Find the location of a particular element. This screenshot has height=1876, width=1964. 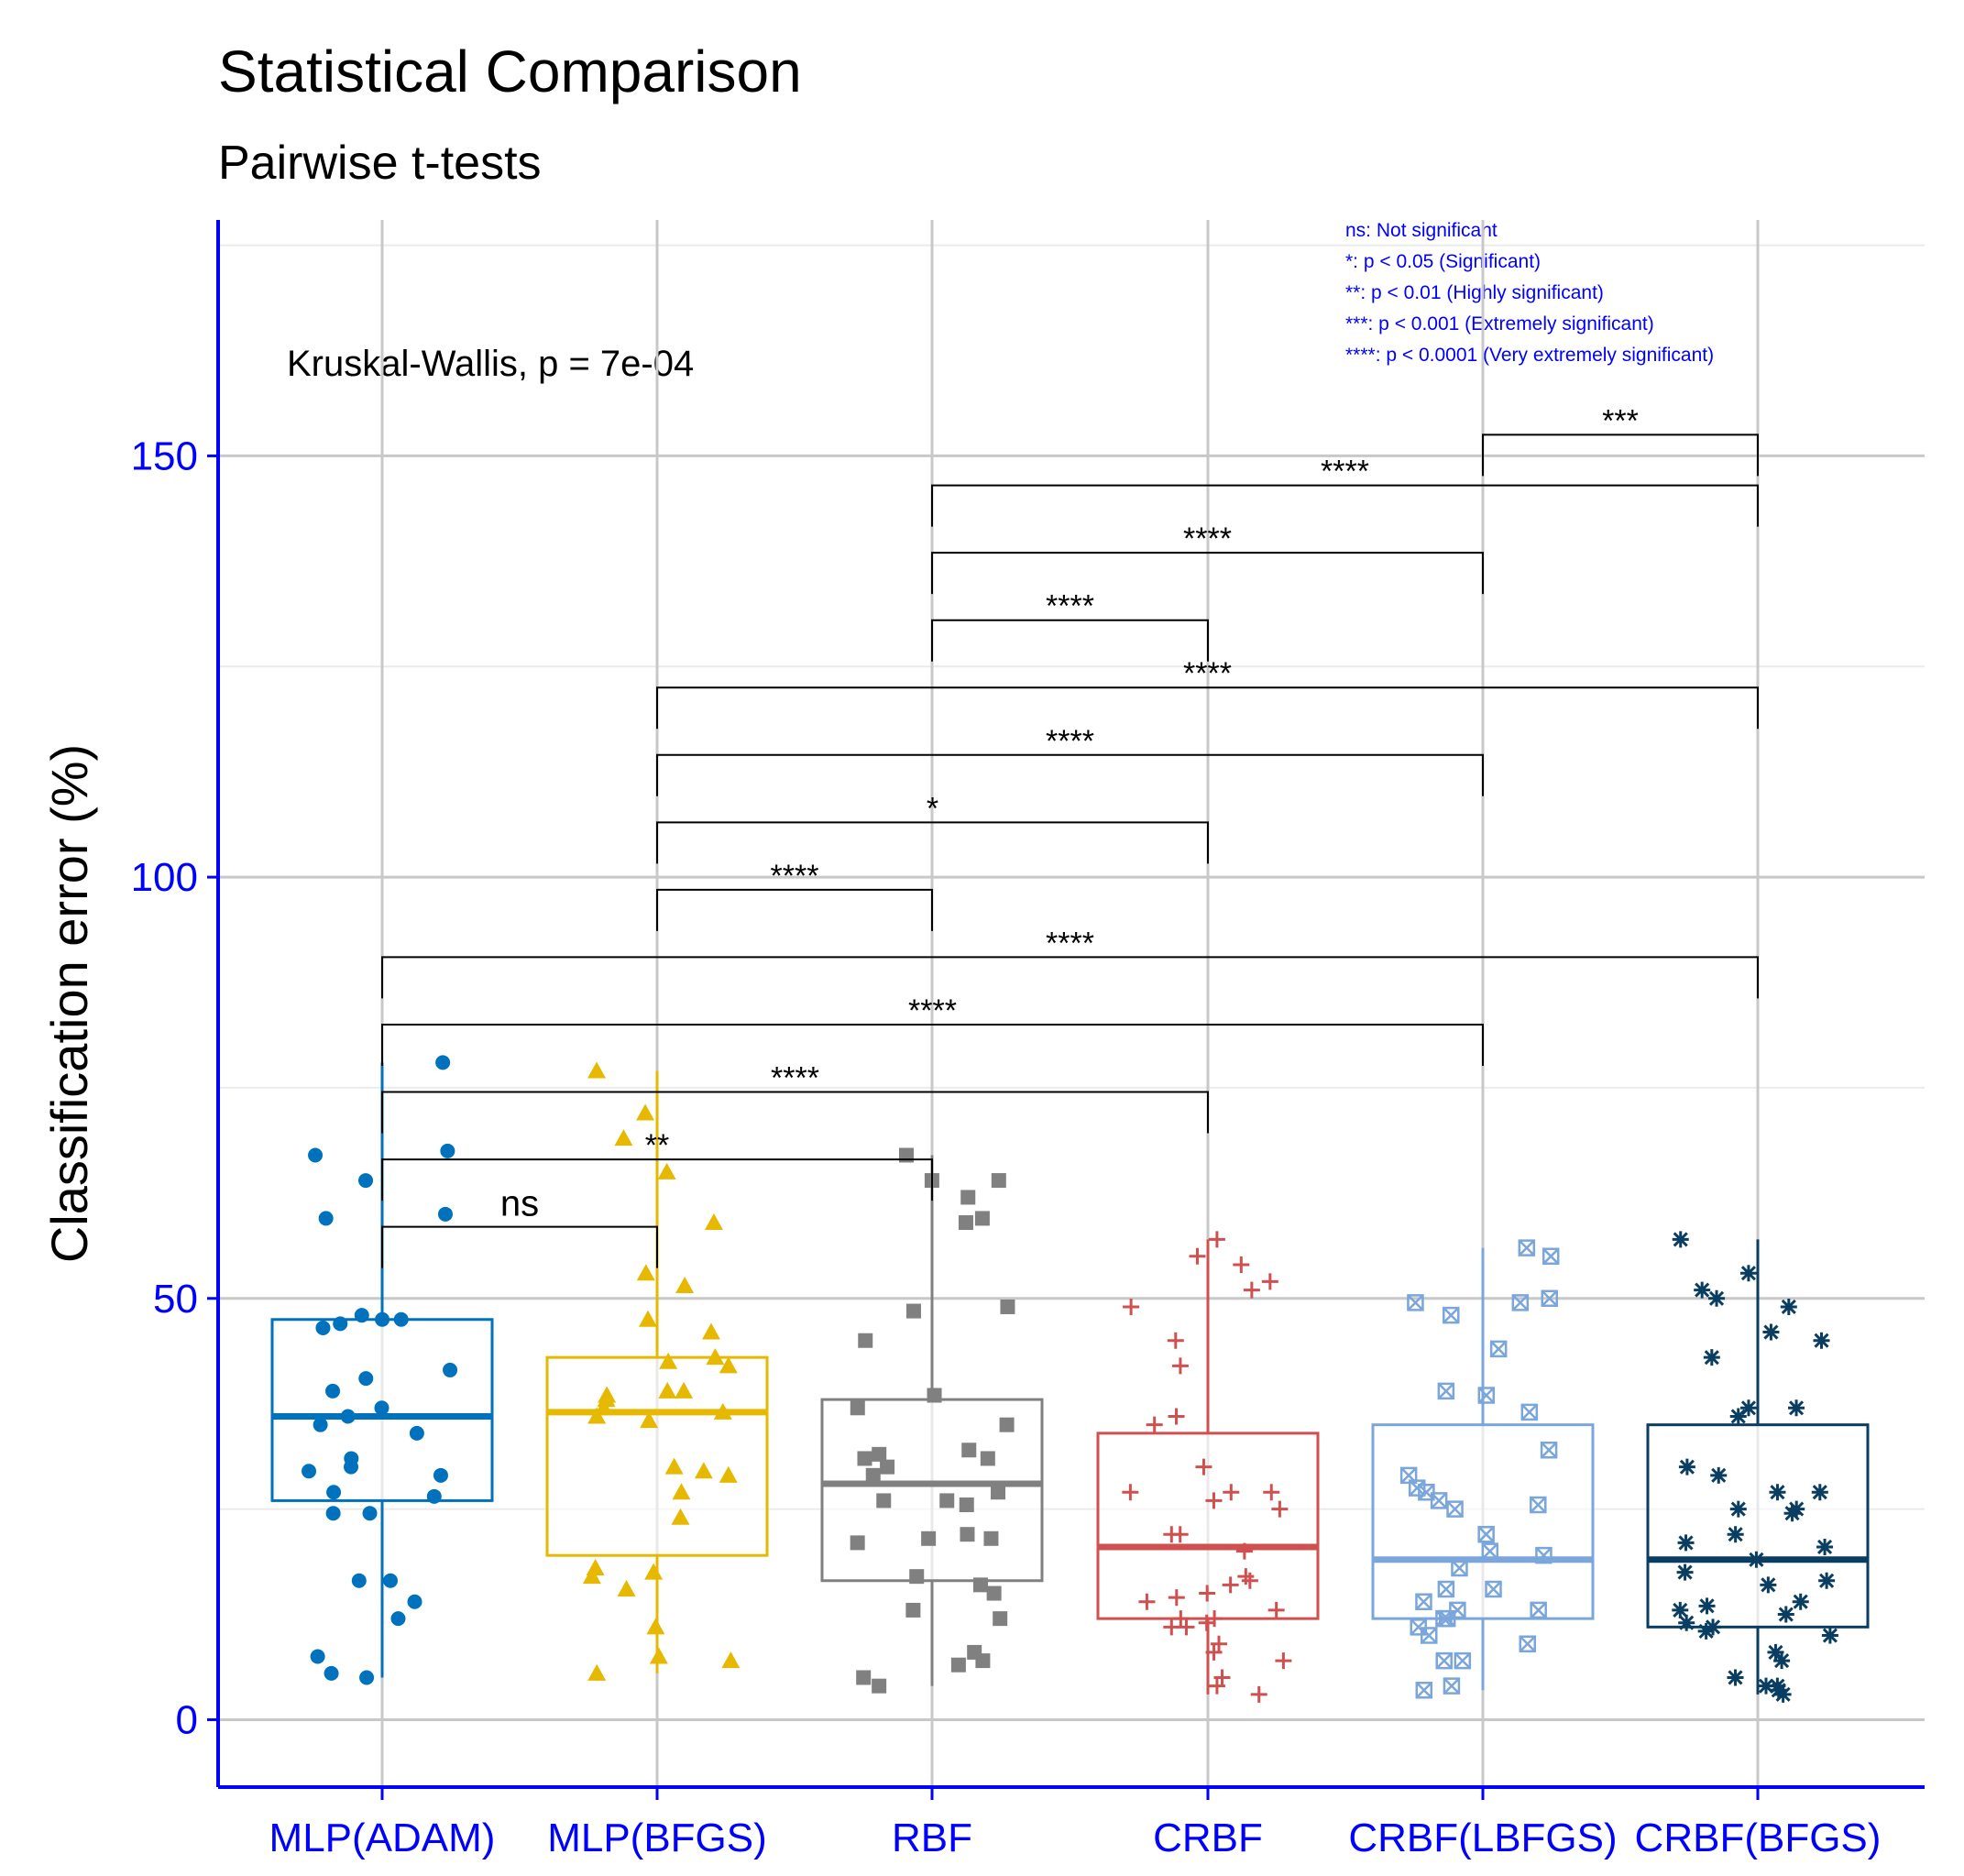

chart-subtitle: Pairwise t-tests is located at coordinates (380, 163).